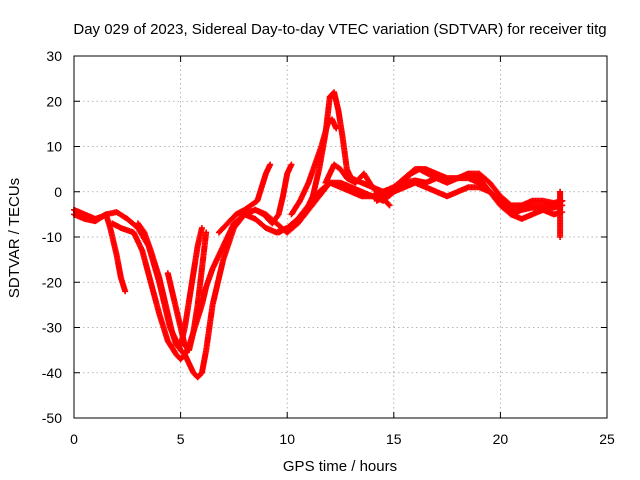 This screenshot has height=480, width=640. What do you see at coordinates (52, 328) in the screenshot?
I see `y-tick-label: -30` at bounding box center [52, 328].